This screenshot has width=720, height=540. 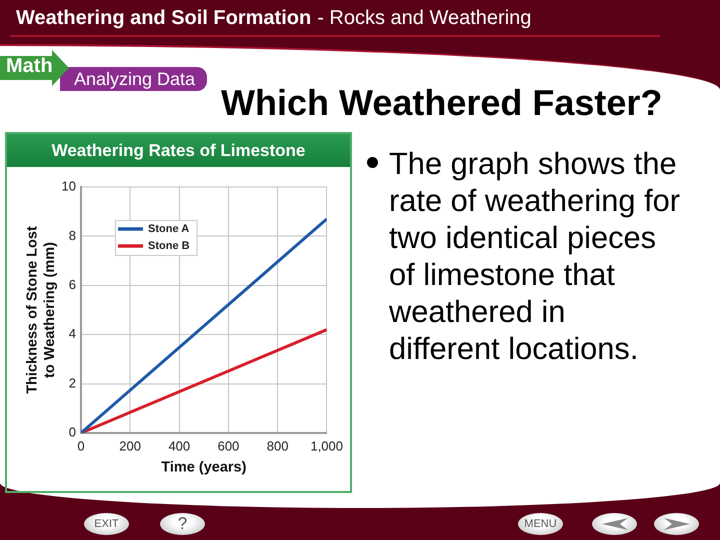 What do you see at coordinates (204, 467) in the screenshot?
I see `x-axis-title: Time (years)` at bounding box center [204, 467].